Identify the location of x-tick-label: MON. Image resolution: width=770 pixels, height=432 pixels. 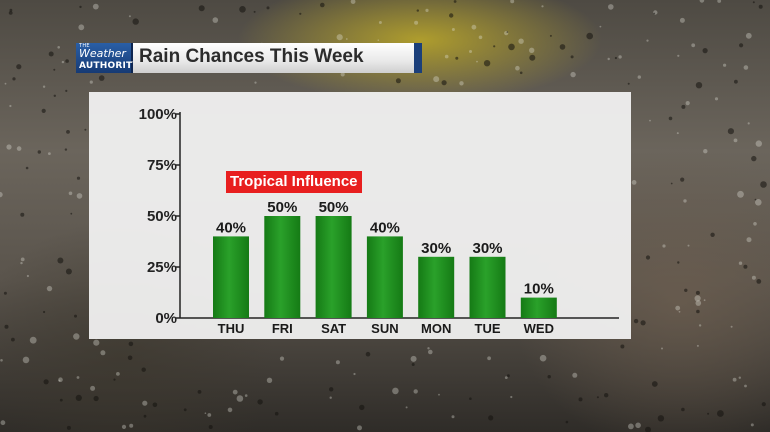
(436, 328).